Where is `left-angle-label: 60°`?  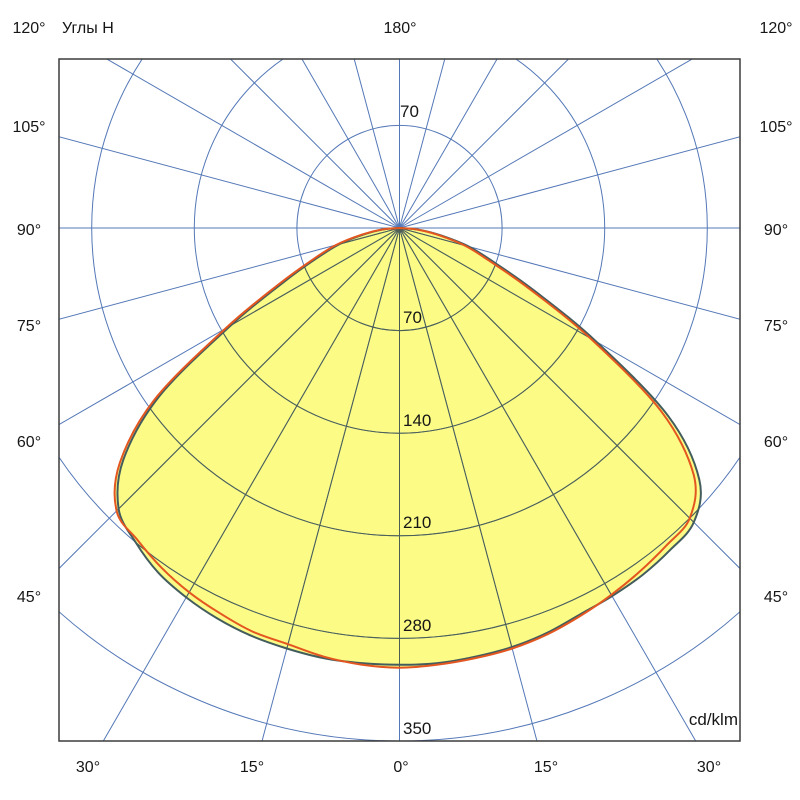
left-angle-label: 60° is located at coordinates (29, 442).